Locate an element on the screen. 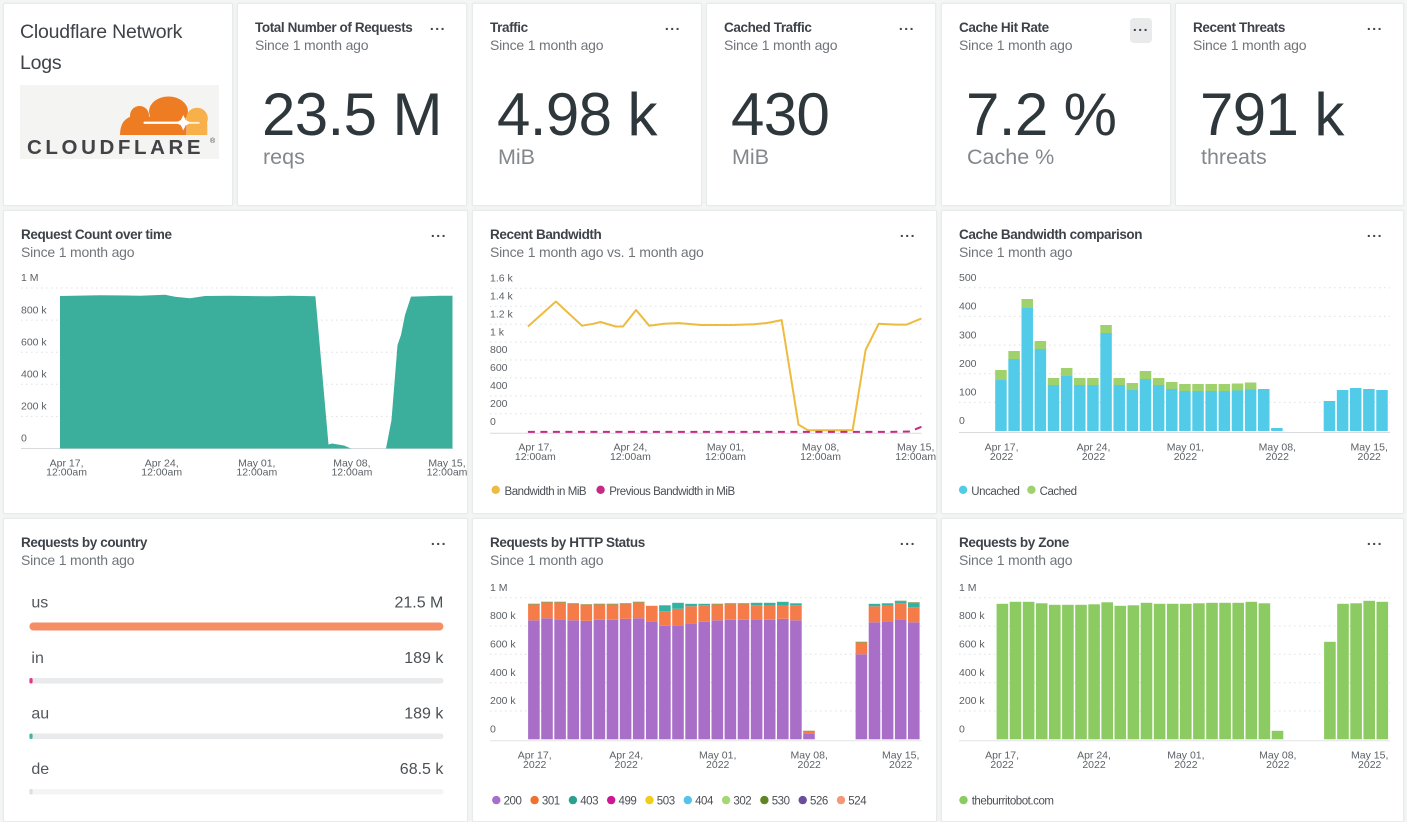 Image resolution: width=1407 pixels, height=822 pixels. svg-text: 1.2 k is located at coordinates (502, 314).